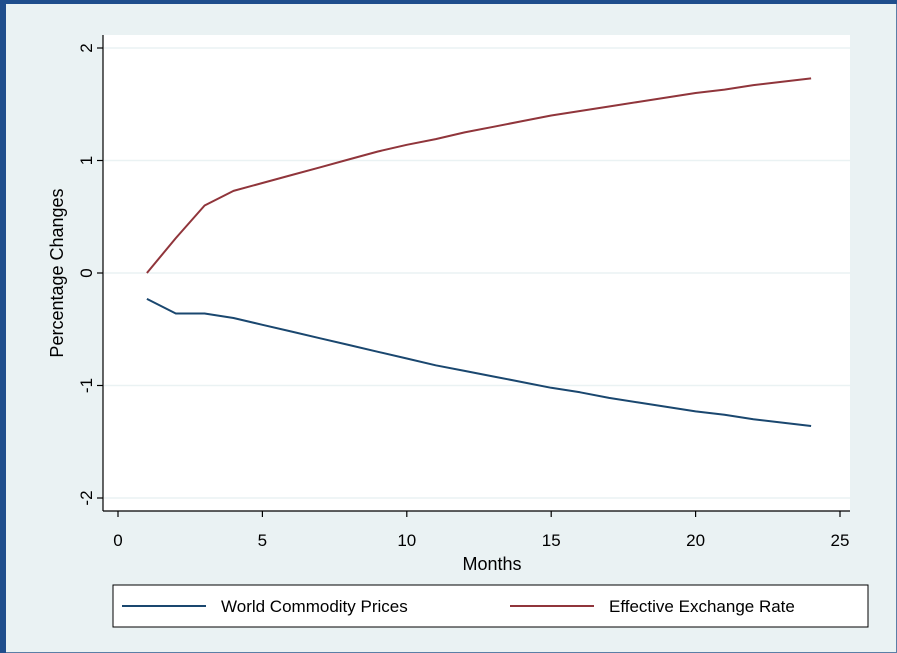 The height and width of the screenshot is (653, 897). Describe the element at coordinates (86, 385) in the screenshot. I see `y-tick-label: -1` at that location.